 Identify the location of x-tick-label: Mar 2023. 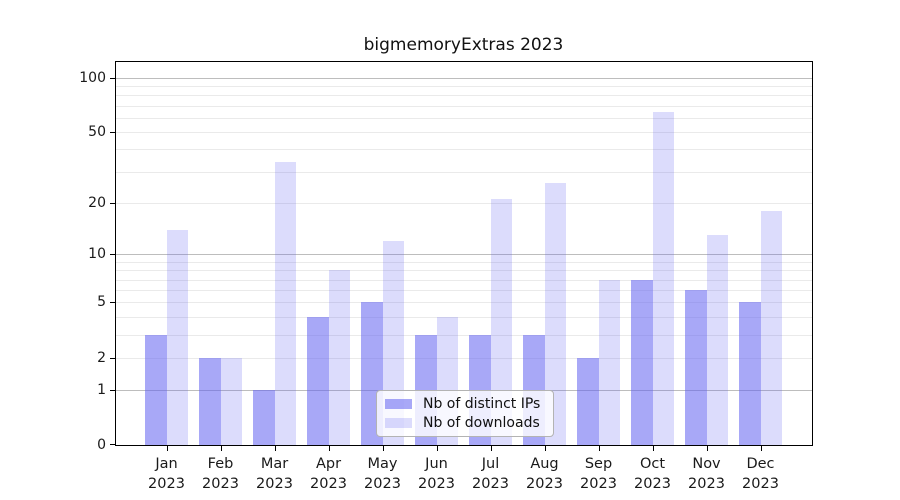
(274, 474).